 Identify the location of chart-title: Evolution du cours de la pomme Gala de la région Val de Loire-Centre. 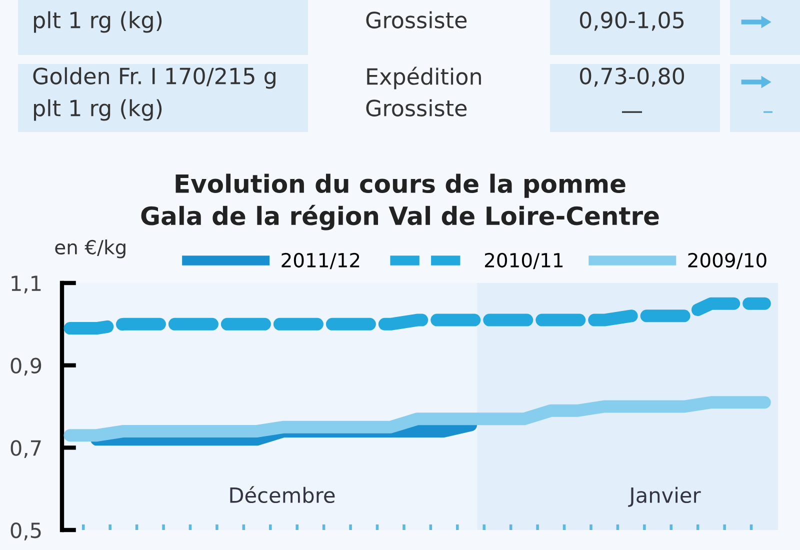
(400, 202).